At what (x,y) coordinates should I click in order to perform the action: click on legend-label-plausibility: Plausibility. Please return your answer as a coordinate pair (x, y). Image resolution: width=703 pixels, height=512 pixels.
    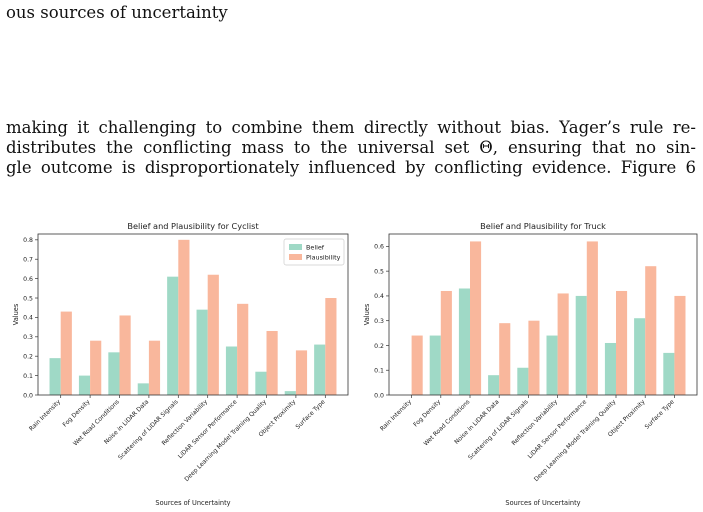
    Looking at the image, I should click on (323, 258).